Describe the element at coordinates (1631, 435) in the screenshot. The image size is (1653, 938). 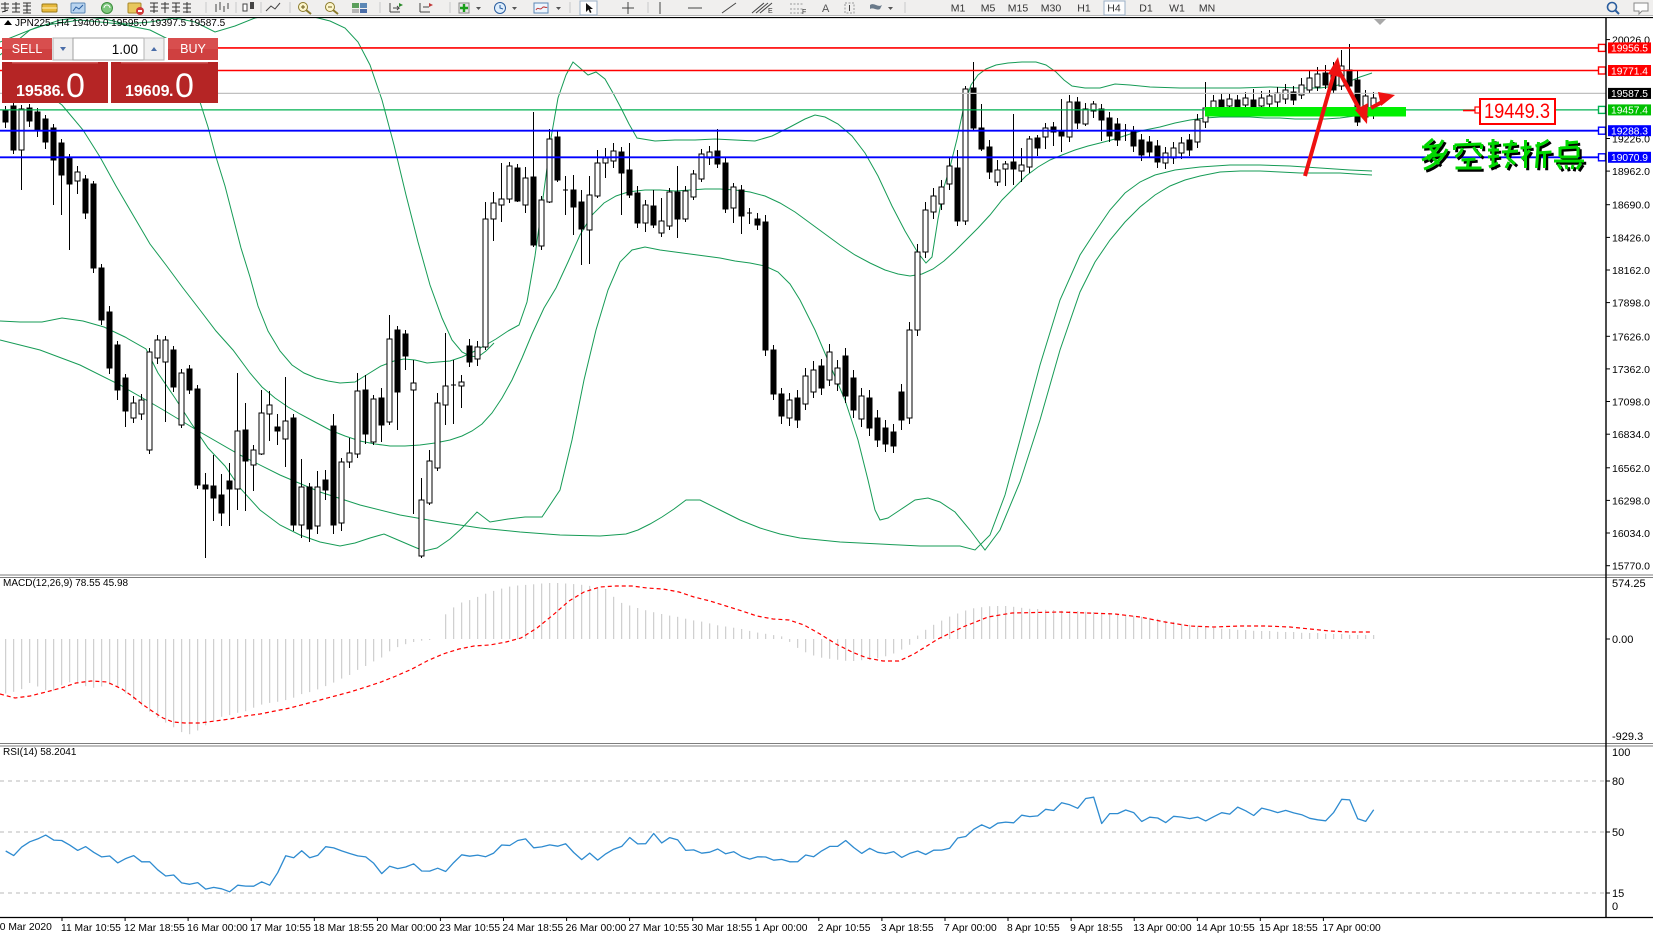
I see `svg-text: 16834.0` at that location.